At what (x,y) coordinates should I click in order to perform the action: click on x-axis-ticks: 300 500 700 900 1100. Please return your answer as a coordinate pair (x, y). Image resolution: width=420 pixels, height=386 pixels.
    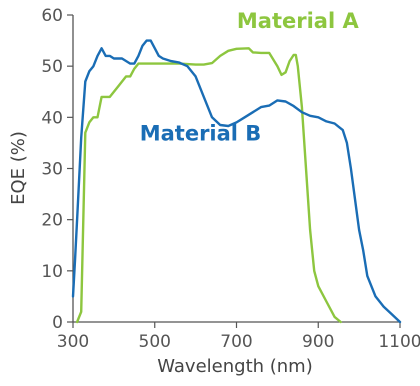
    Looking at the image, I should click on (238, 337).